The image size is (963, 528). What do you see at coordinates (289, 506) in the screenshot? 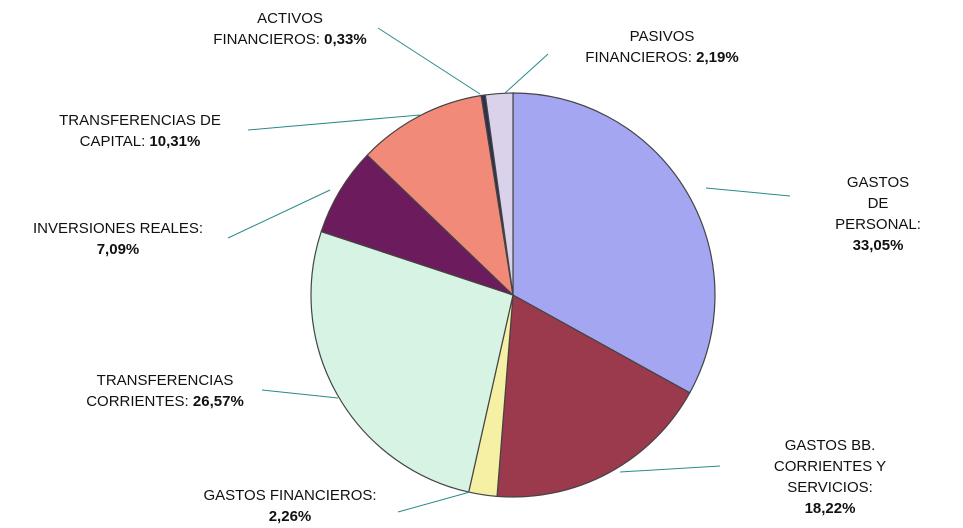
I see `slice-label: GASTOS FINANCIEROS: 2,26%` at bounding box center [289, 506].